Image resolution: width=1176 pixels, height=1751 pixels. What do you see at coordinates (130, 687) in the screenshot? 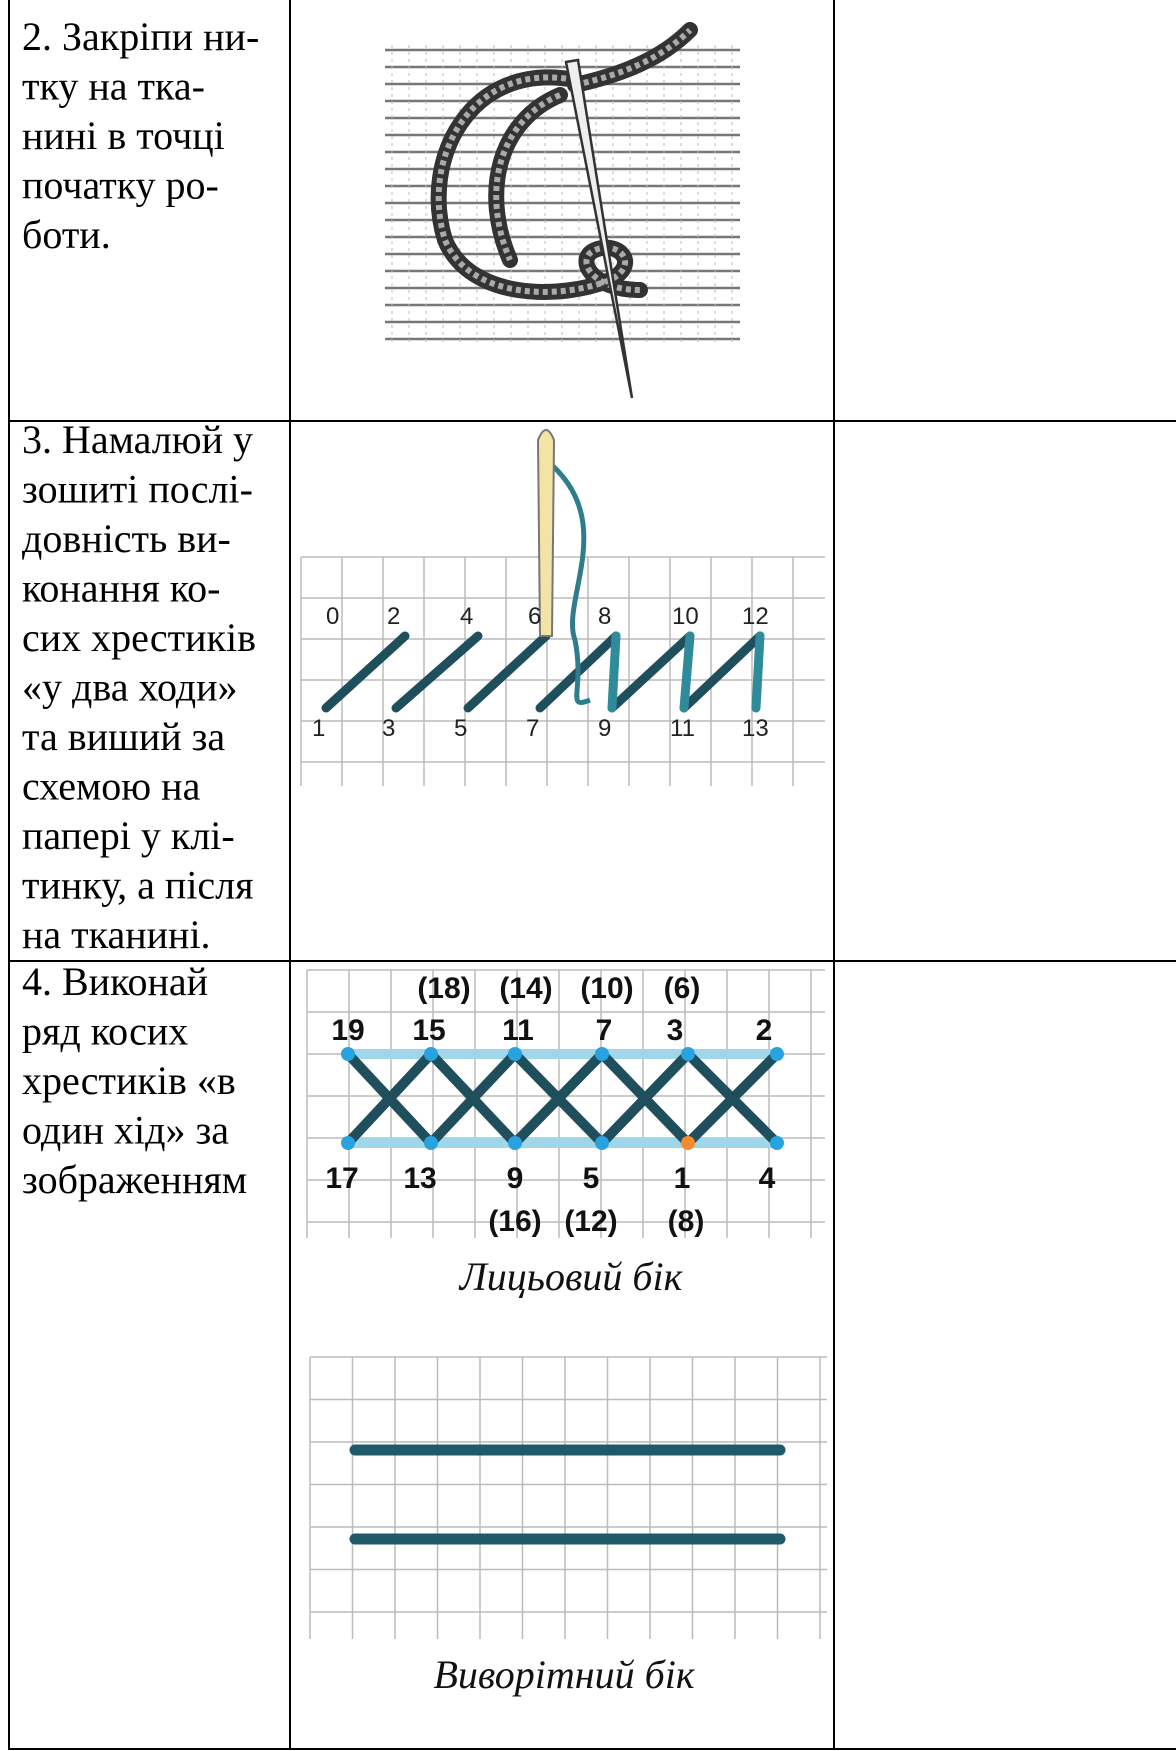
I see `instruction-line: «у два ходи»` at bounding box center [130, 687].